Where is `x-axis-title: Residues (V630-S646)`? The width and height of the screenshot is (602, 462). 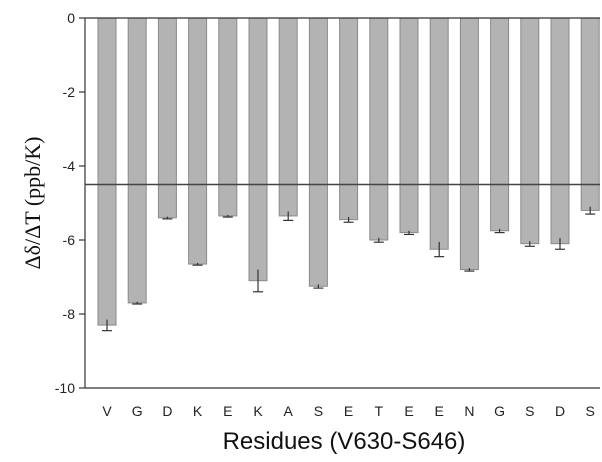
x-axis-title: Residues (V630-S646) is located at coordinates (344, 441).